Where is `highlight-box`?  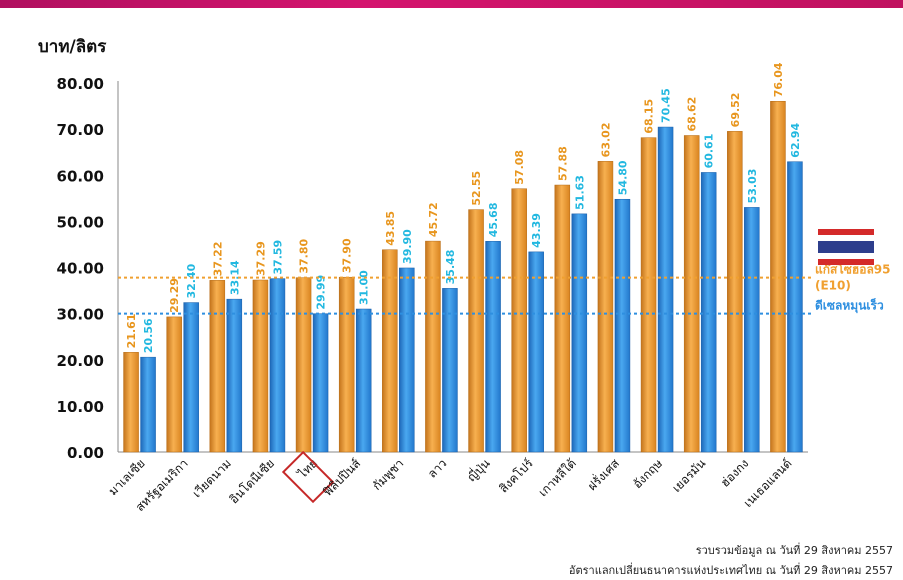 highlight-box is located at coordinates (308, 477).